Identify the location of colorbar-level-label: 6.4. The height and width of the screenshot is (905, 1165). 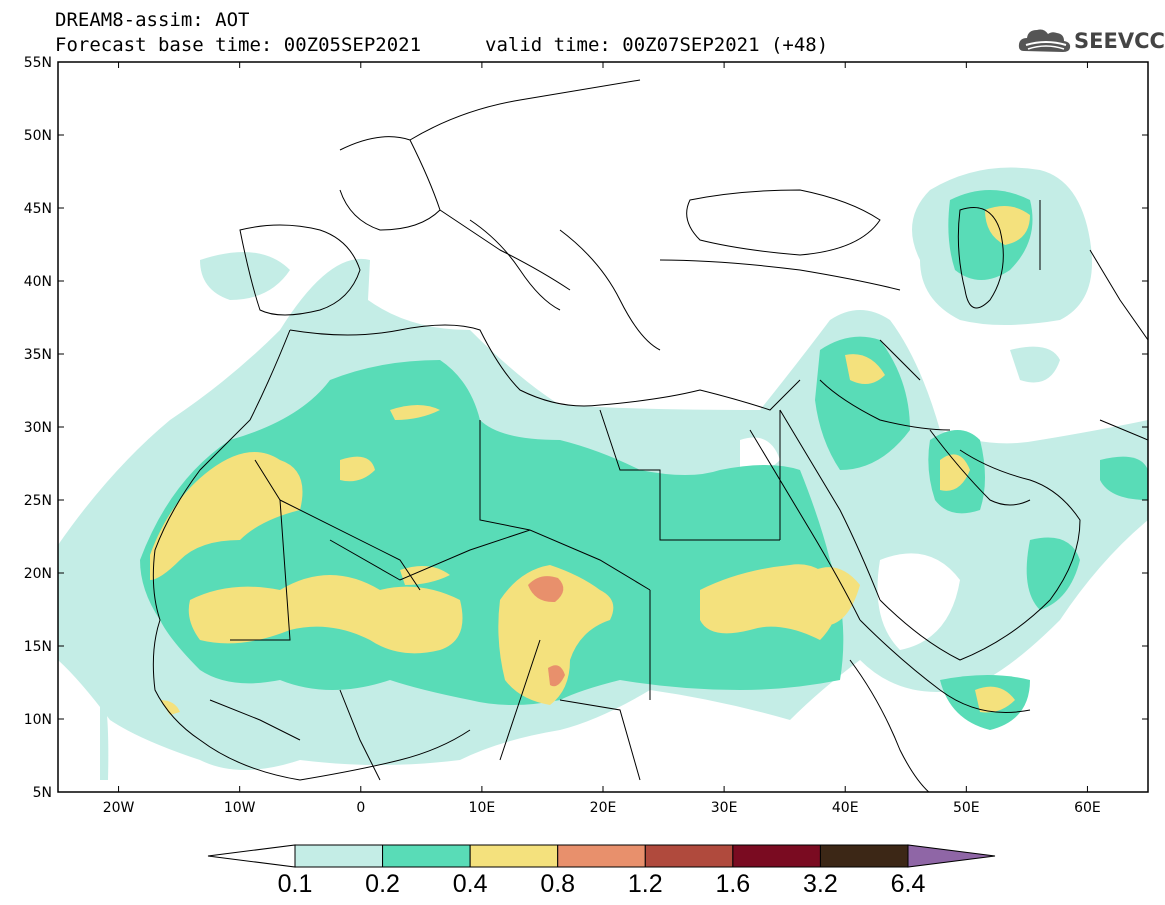
(908, 884).